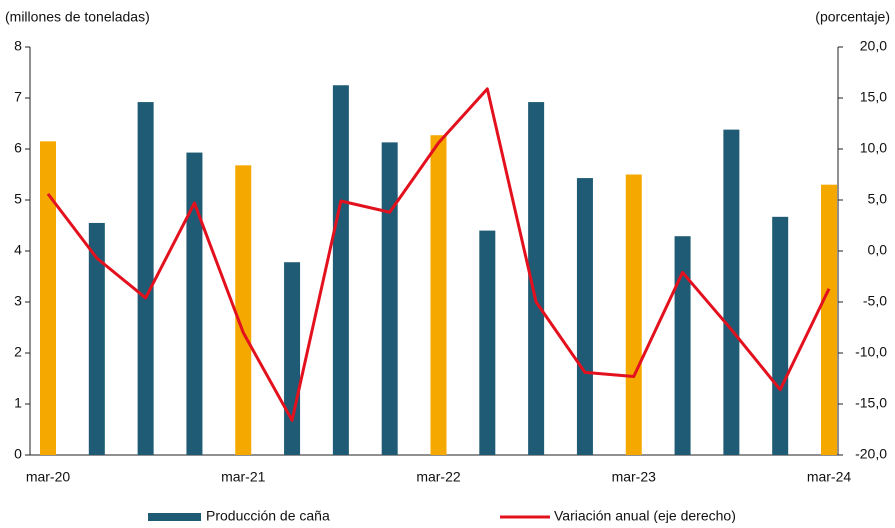  What do you see at coordinates (871, 403) in the screenshot?
I see `y2-tick-label: -15,0` at bounding box center [871, 403].